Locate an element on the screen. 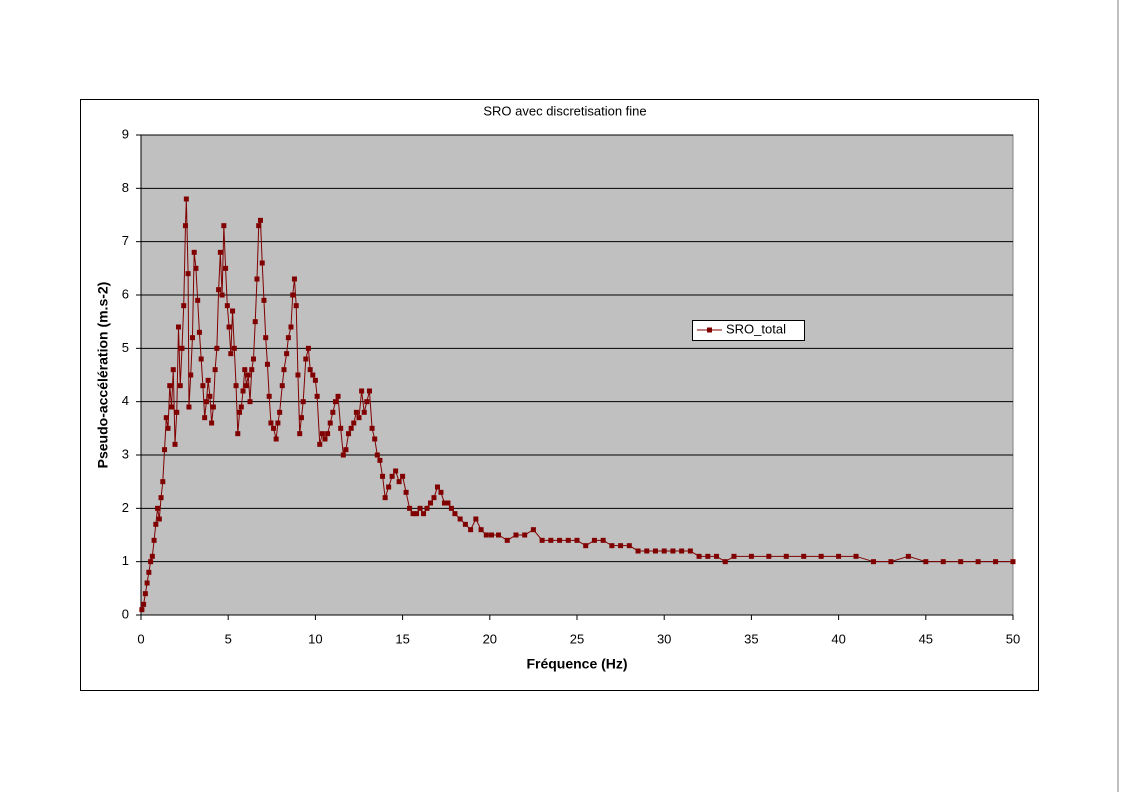 The height and width of the screenshot is (792, 1121). x-tick-label: 5 is located at coordinates (228, 638).